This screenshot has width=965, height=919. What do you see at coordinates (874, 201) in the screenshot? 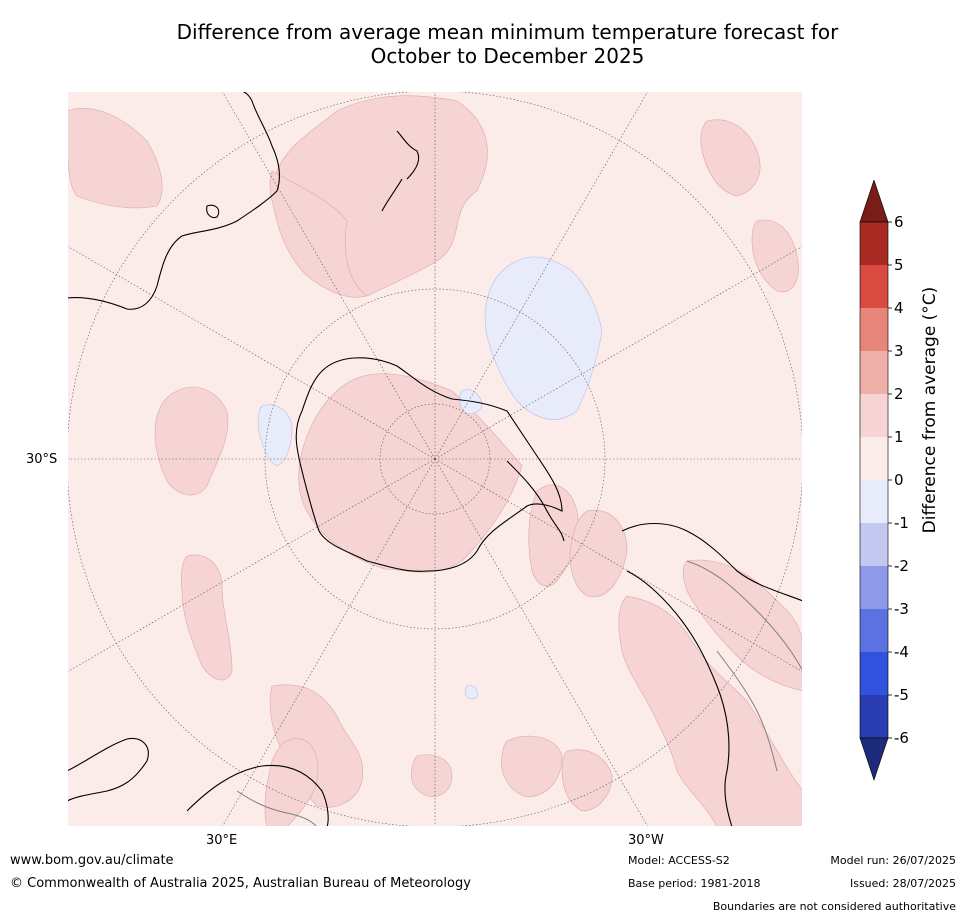
I see `colorbar-extend-top` at bounding box center [874, 201].